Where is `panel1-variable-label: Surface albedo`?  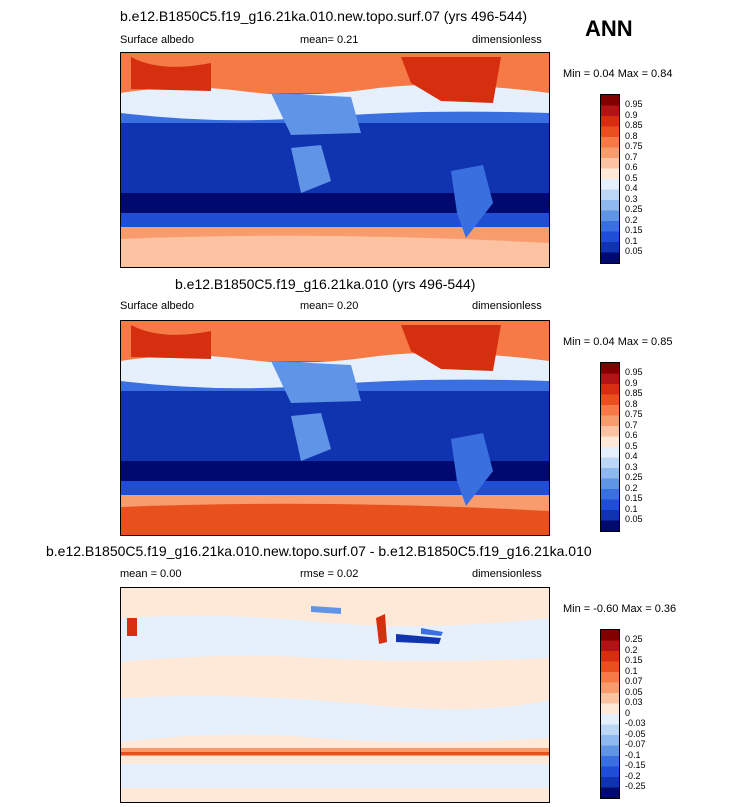 panel1-variable-label: Surface albedo is located at coordinates (157, 40).